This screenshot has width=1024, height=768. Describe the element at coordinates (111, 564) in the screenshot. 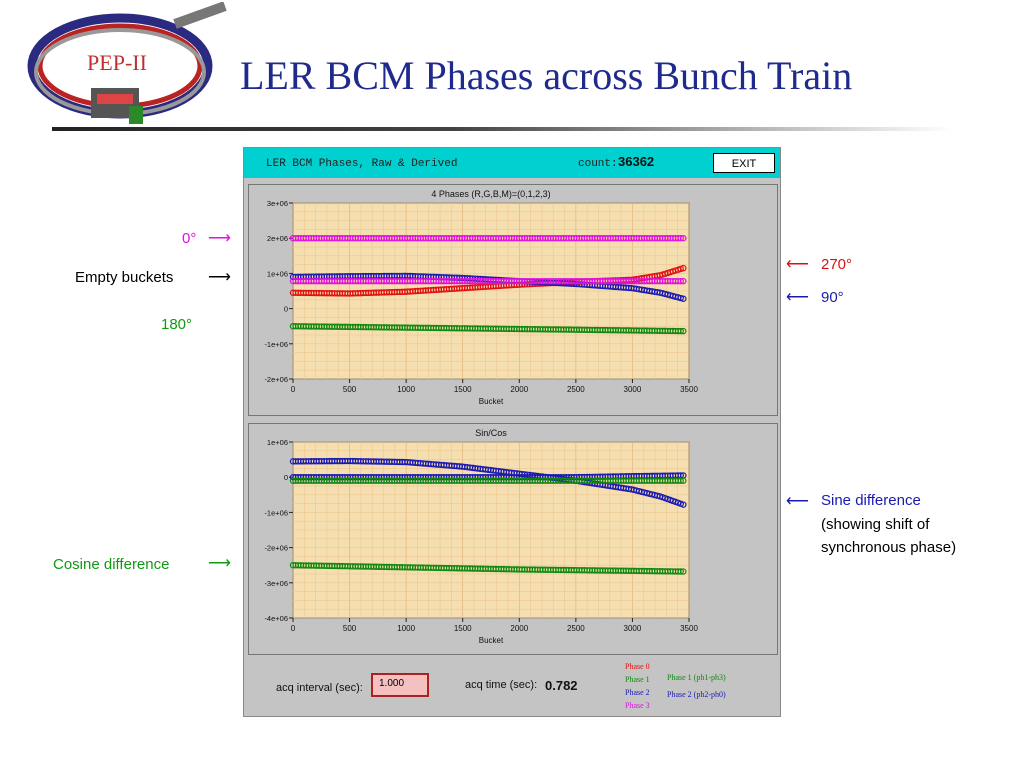

I see `annot-cosine-difference: Cosine difference` at that location.